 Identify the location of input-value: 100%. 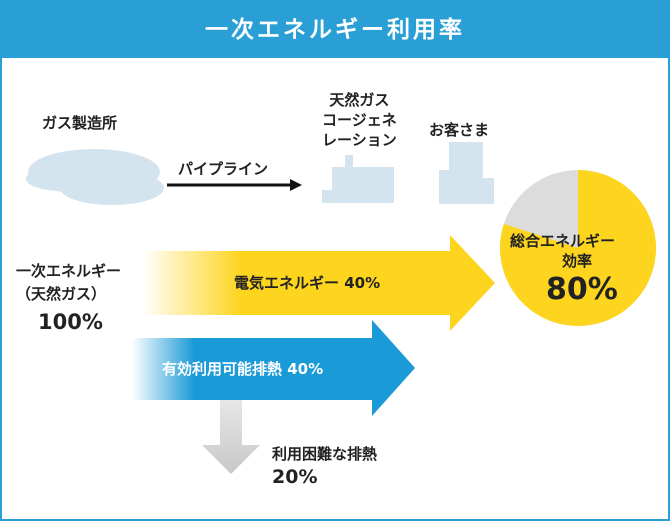
(70, 322).